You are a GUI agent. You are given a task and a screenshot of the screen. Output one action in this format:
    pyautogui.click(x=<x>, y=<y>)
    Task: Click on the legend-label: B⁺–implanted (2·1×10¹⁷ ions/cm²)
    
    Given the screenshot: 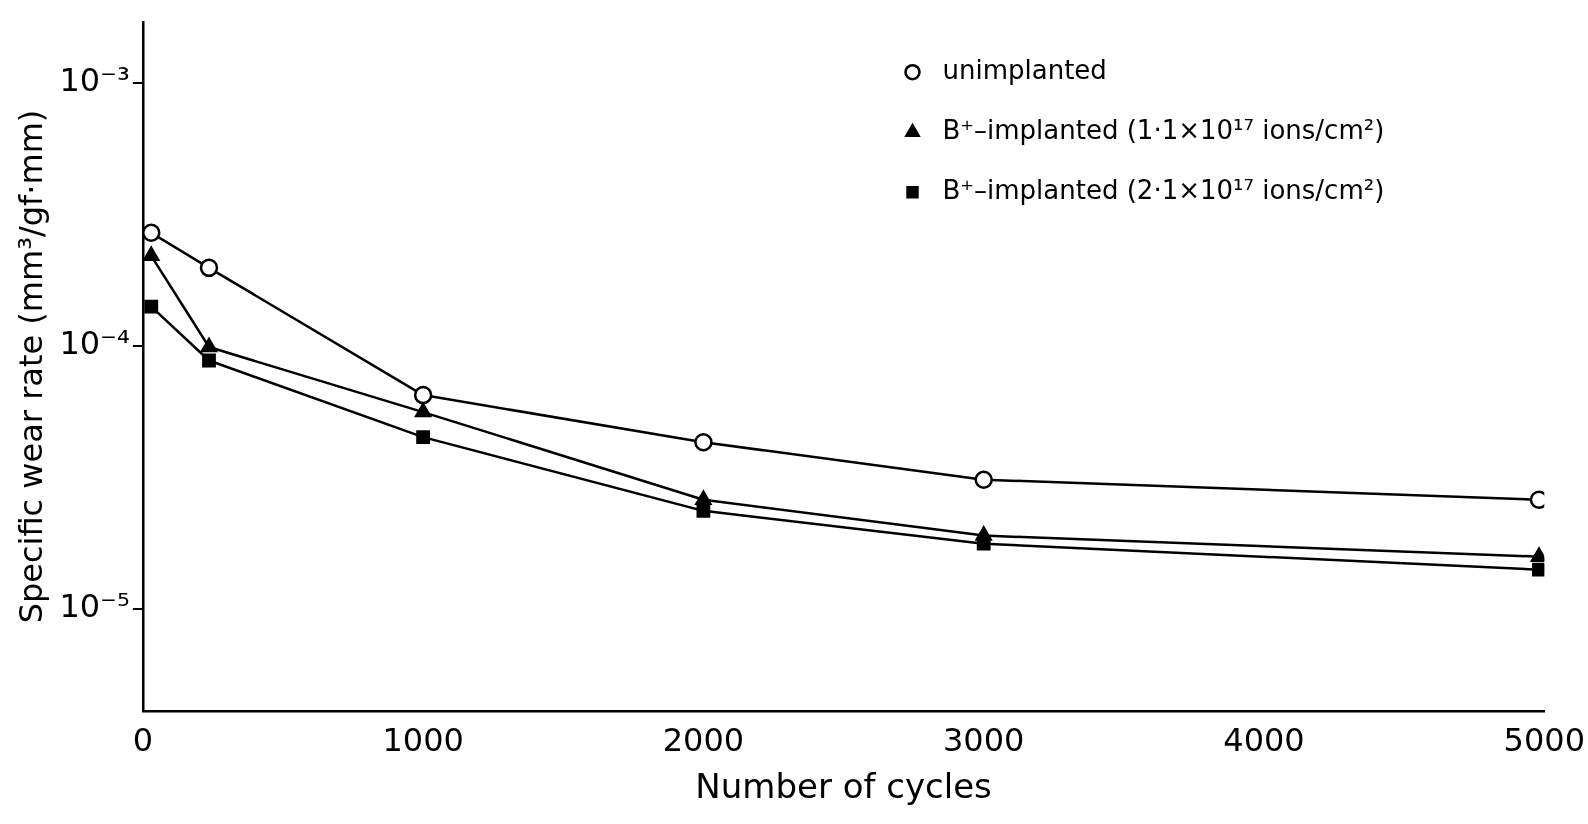 What is the action you would take?
    pyautogui.click(x=1163, y=189)
    